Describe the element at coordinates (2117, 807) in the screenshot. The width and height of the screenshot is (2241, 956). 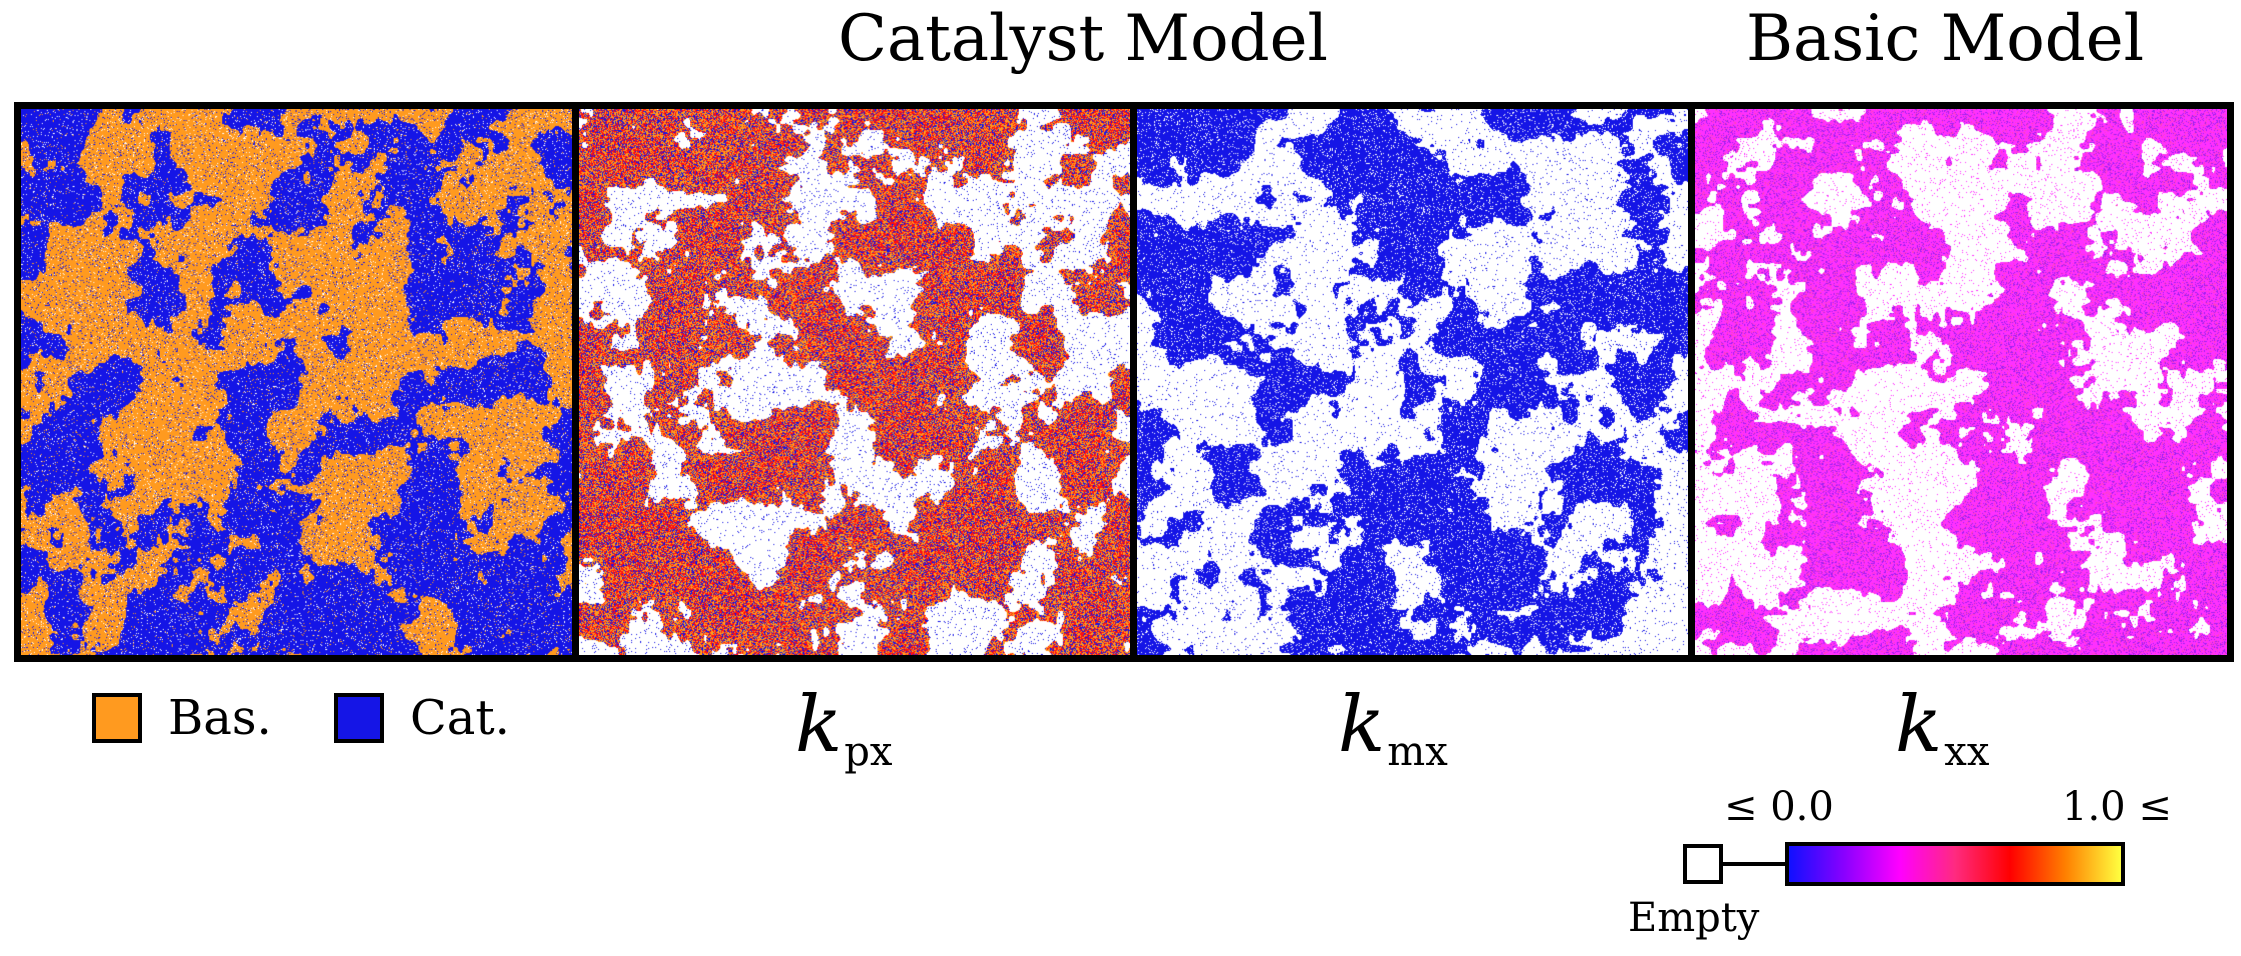
I see `colorbar-max-label: 1.0 ≤` at that location.